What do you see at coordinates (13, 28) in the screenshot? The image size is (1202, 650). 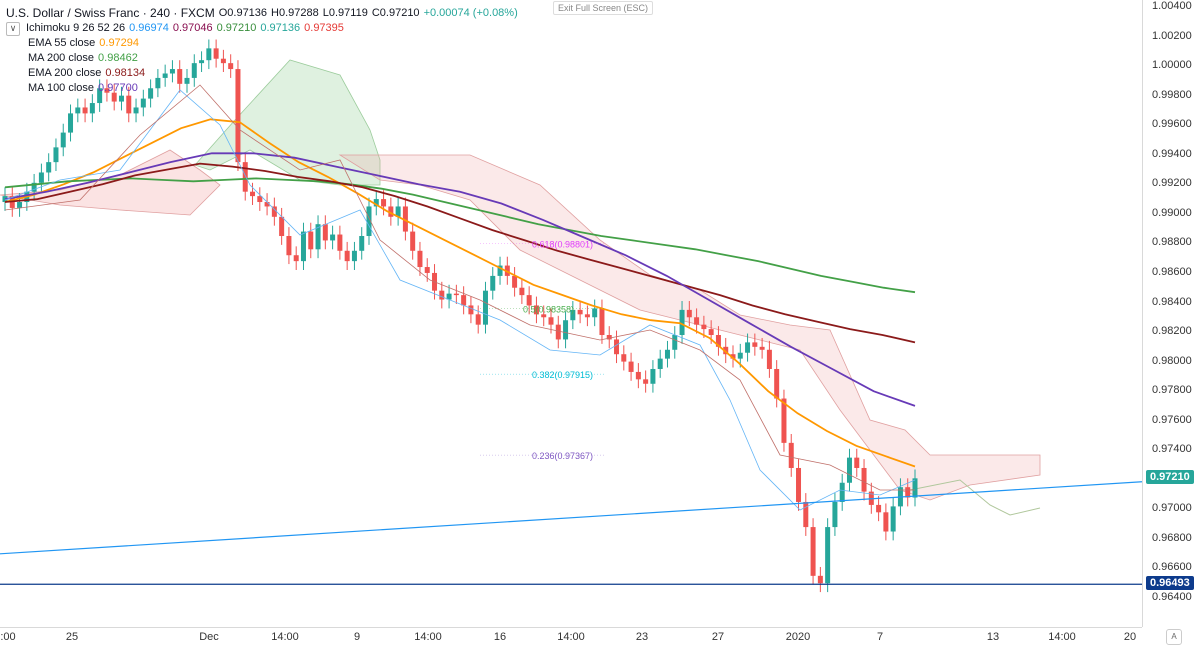 I see `chevron-down-icon: ∨` at bounding box center [13, 28].